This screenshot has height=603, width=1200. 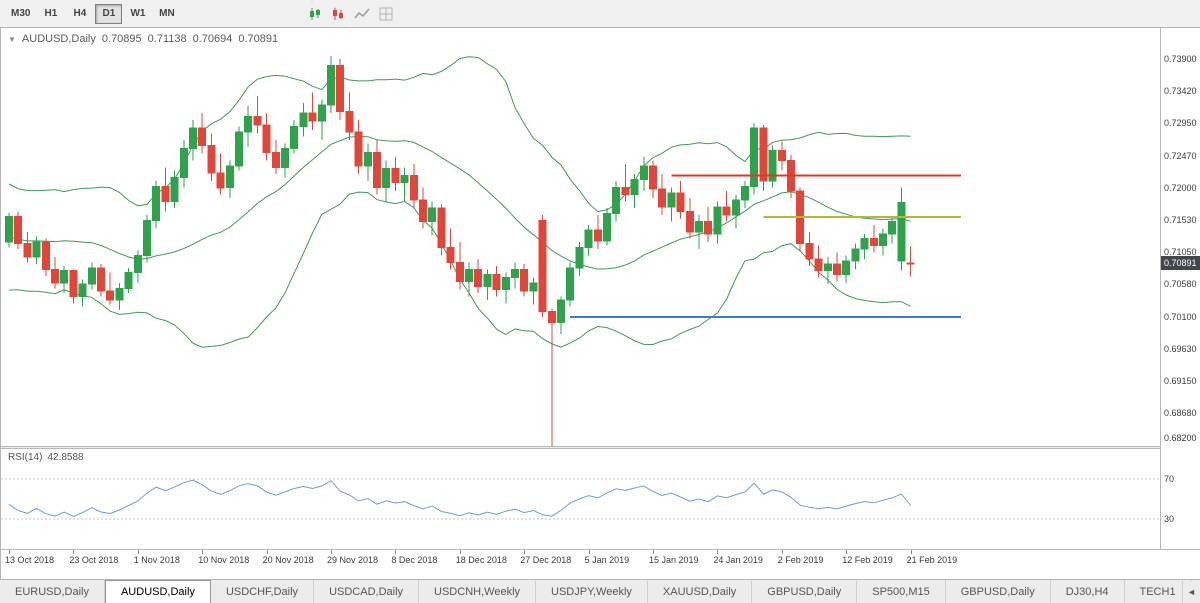 I want to click on date-axis-label: 27 Dec 2018, so click(x=546, y=560).